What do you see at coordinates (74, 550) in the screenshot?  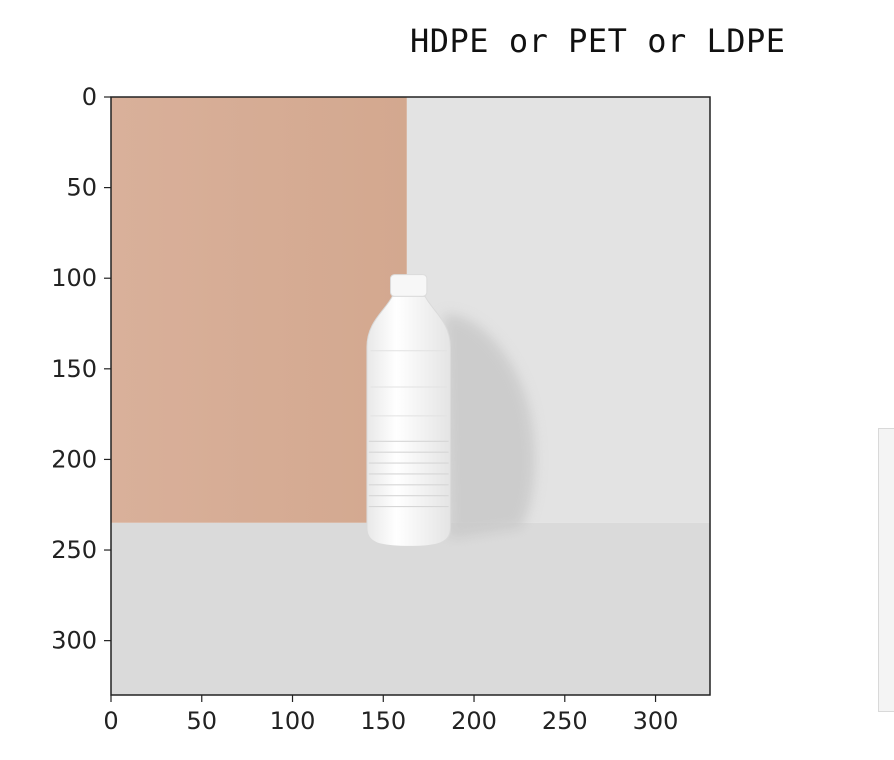 I see `y-tick-label: 250` at bounding box center [74, 550].